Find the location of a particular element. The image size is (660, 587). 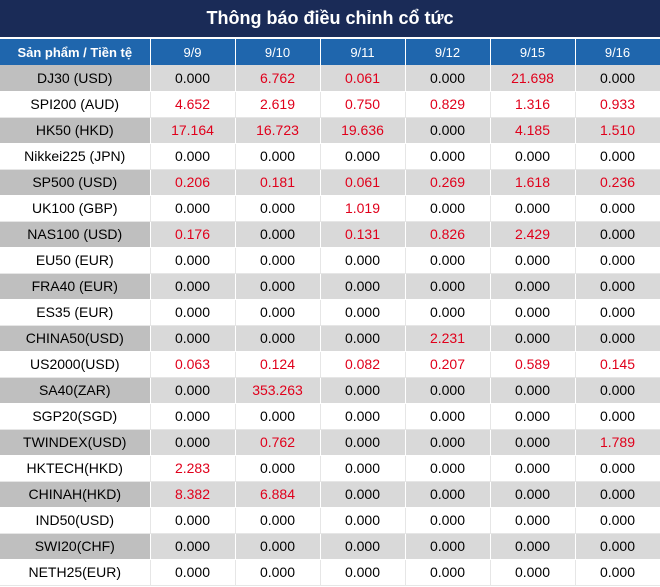

value-cell: 0.131 is located at coordinates (363, 234).